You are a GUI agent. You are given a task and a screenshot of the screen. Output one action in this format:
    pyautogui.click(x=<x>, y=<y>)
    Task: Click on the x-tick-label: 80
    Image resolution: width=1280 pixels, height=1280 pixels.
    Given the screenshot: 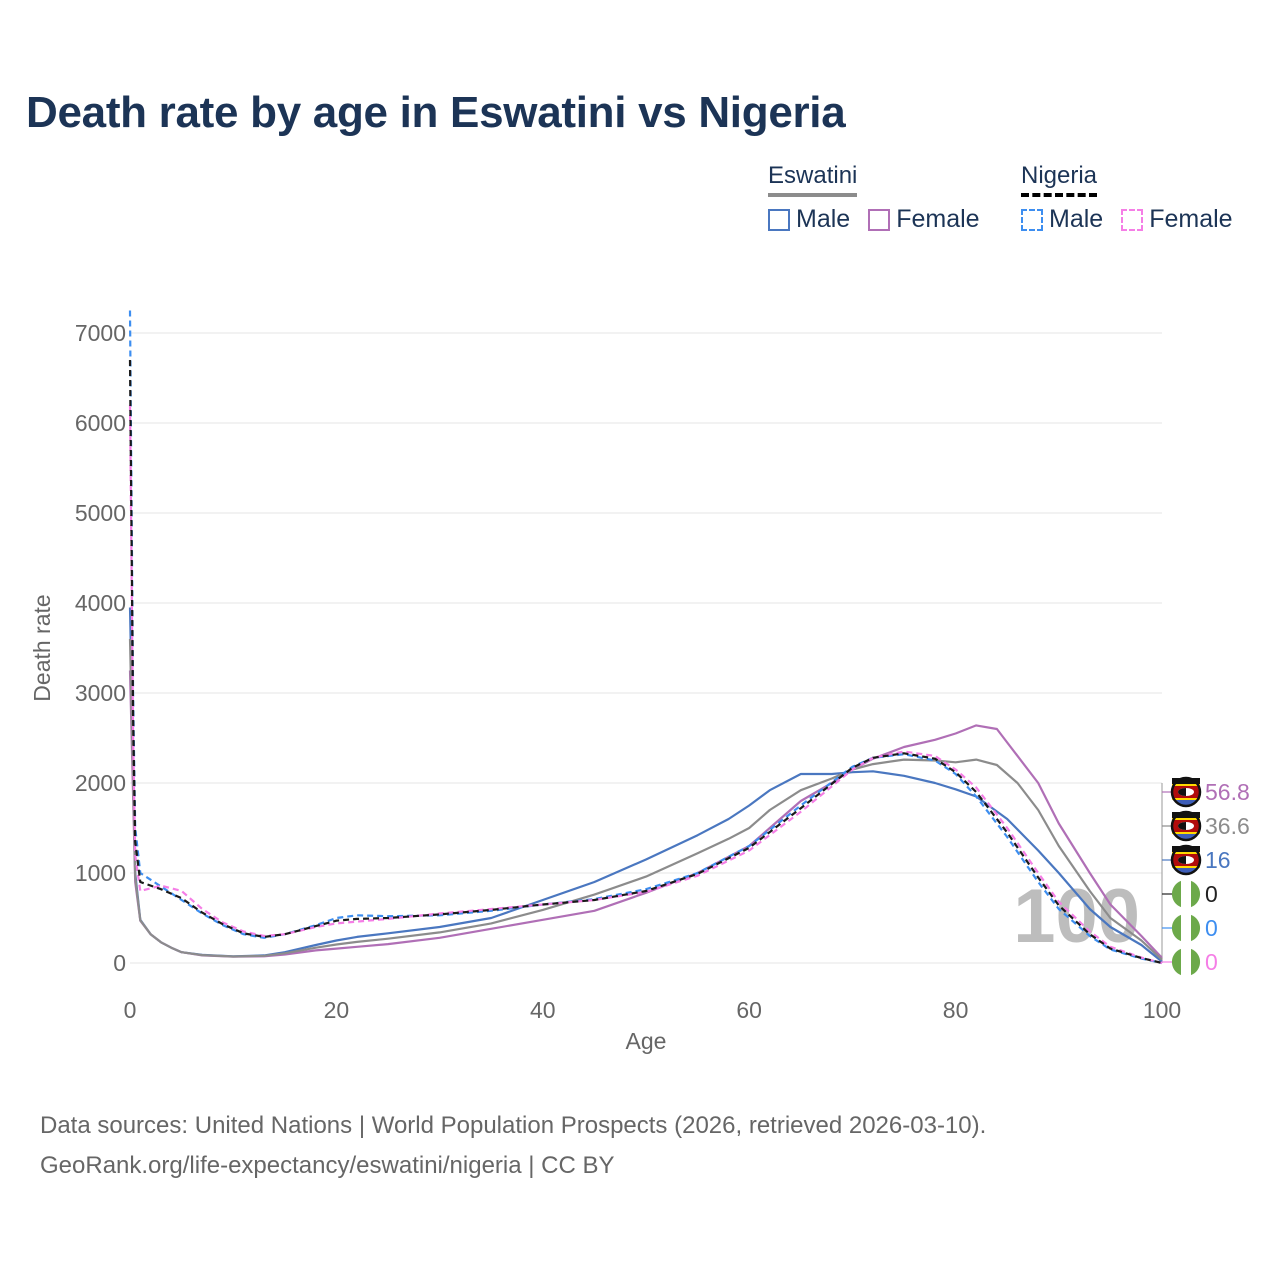 What is the action you would take?
    pyautogui.click(x=956, y=1010)
    